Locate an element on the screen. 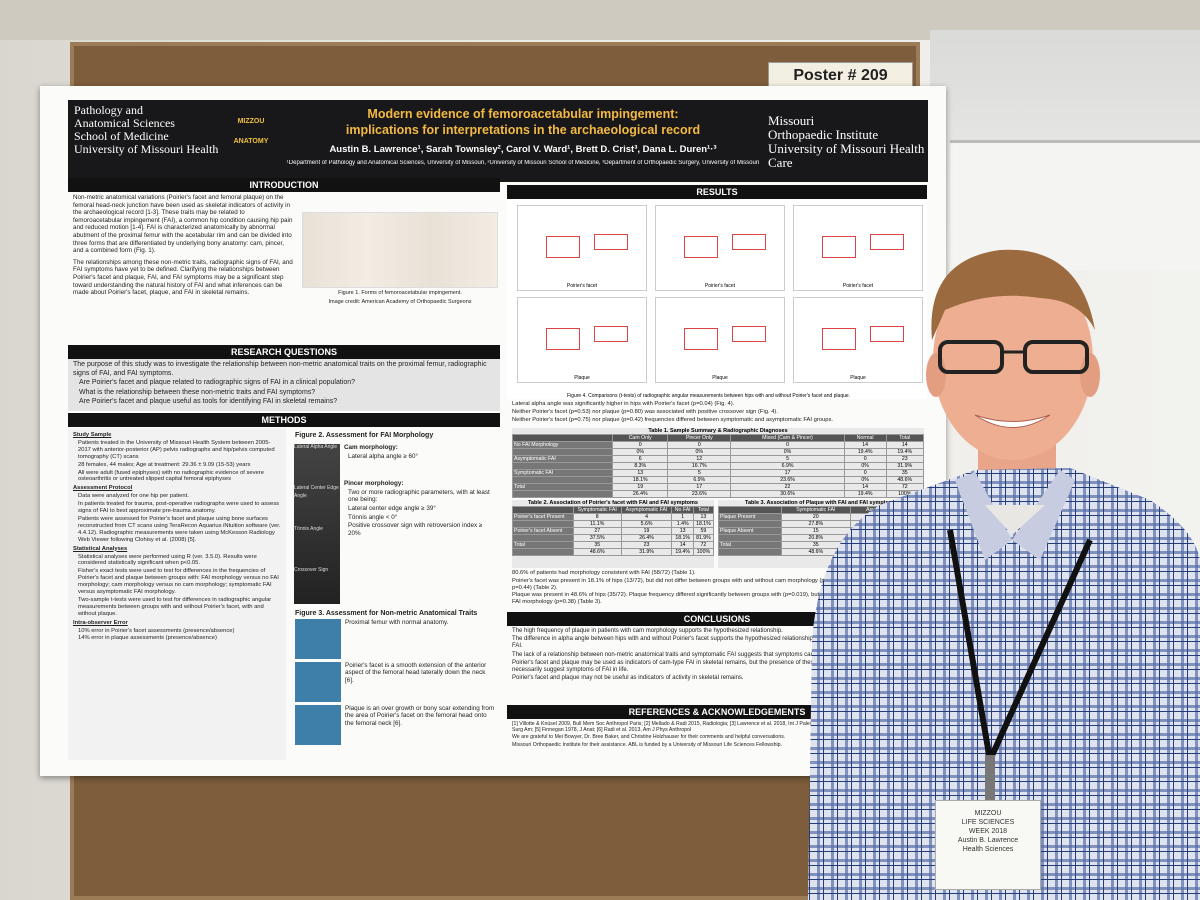 This screenshot has height=900, width=1200. xray-label: Lateral Alpha Angle is located at coordinates (316, 447).